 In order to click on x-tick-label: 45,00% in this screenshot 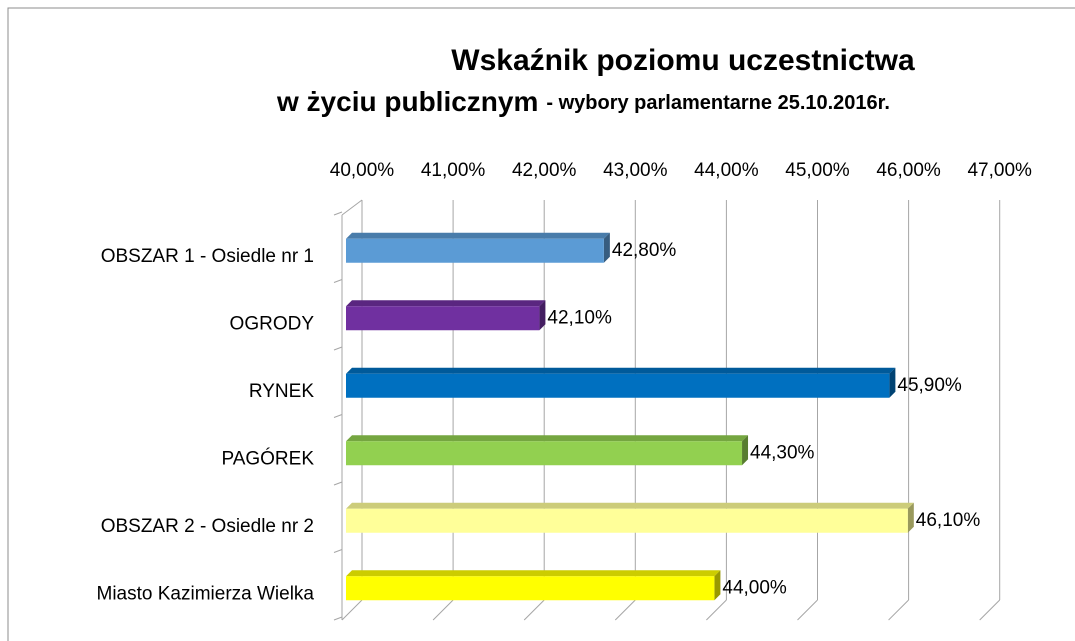, I will do `click(817, 170)`.